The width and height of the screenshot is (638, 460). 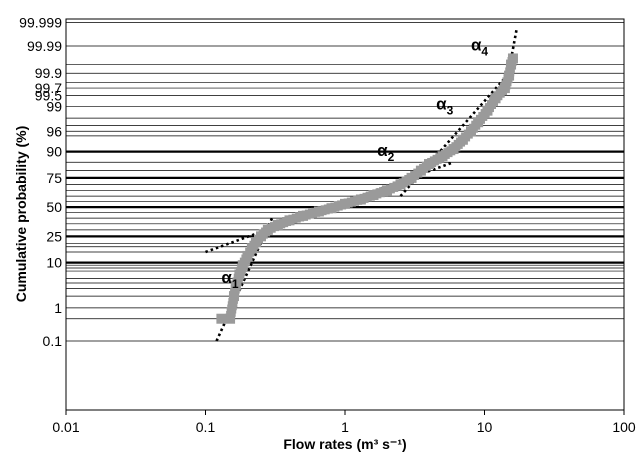 What do you see at coordinates (54, 106) in the screenshot?
I see `y-tick-label: 99` at bounding box center [54, 106].